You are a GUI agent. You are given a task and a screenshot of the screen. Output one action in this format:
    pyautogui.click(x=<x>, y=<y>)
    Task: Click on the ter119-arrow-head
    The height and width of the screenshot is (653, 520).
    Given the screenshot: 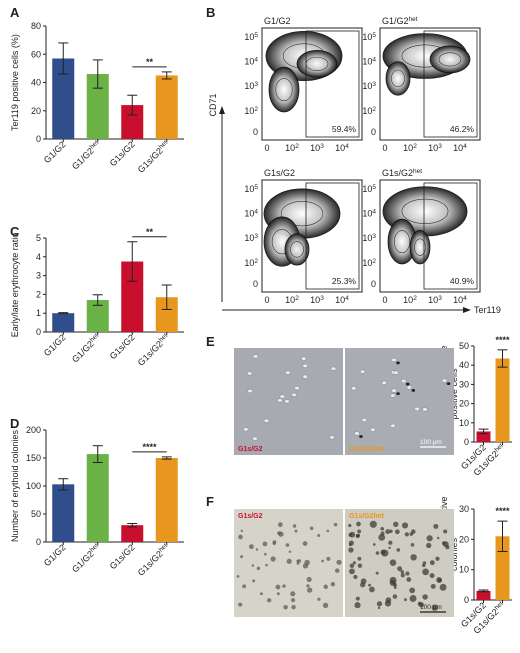 What is the action you would take?
    pyautogui.click(x=467, y=310)
    